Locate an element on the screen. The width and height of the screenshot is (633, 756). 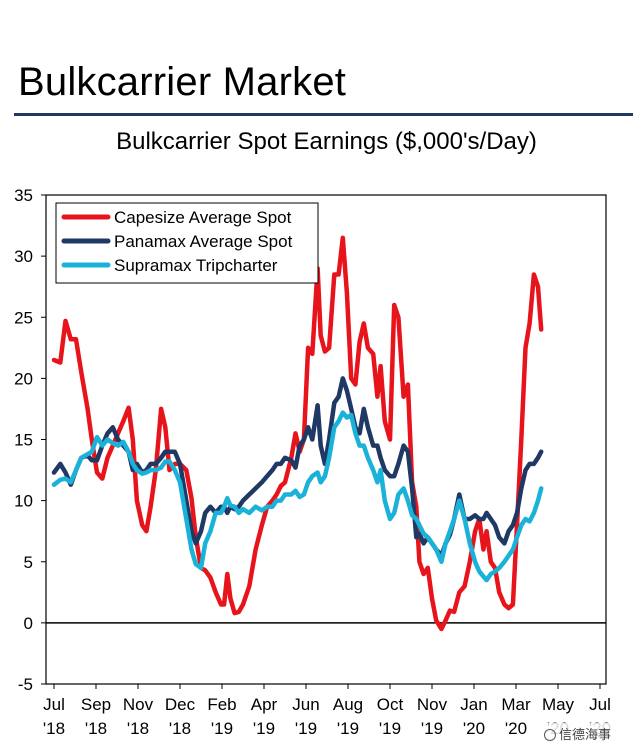
x-tick-label: Jun is located at coordinates (305, 704).